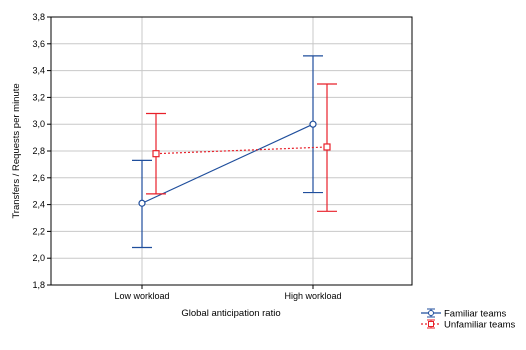 This screenshot has width=526, height=350. Describe the element at coordinates (38, 71) in the screenshot. I see `y-tick-label: 3,4` at that location.